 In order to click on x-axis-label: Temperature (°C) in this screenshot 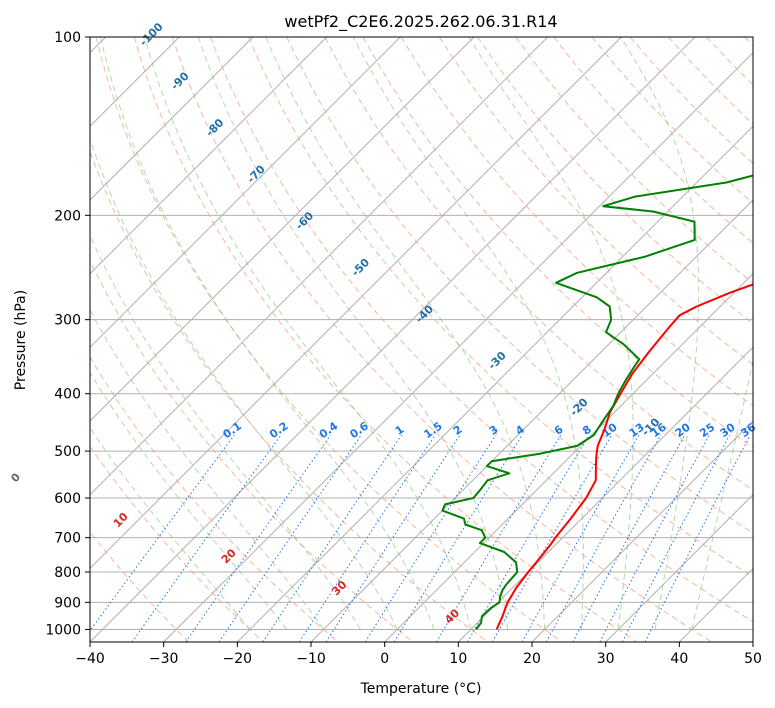, I will do `click(421, 689)`.